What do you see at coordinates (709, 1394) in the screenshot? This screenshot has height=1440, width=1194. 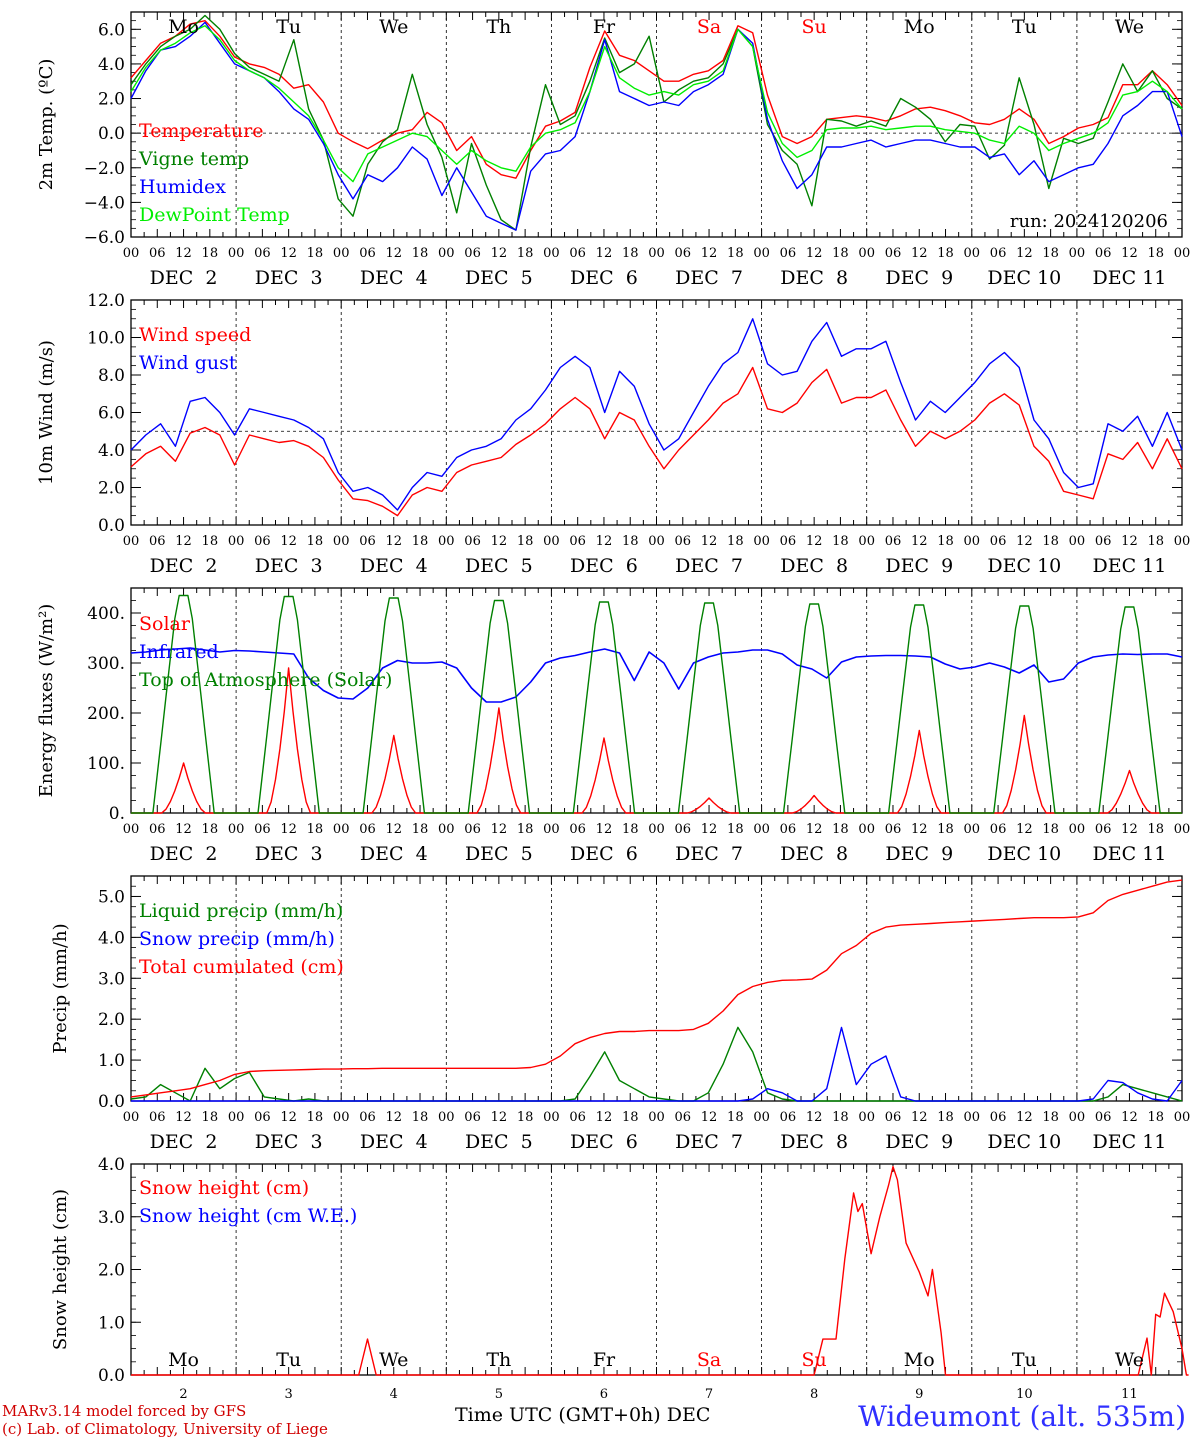 I see `day-number: 7` at bounding box center [709, 1394].